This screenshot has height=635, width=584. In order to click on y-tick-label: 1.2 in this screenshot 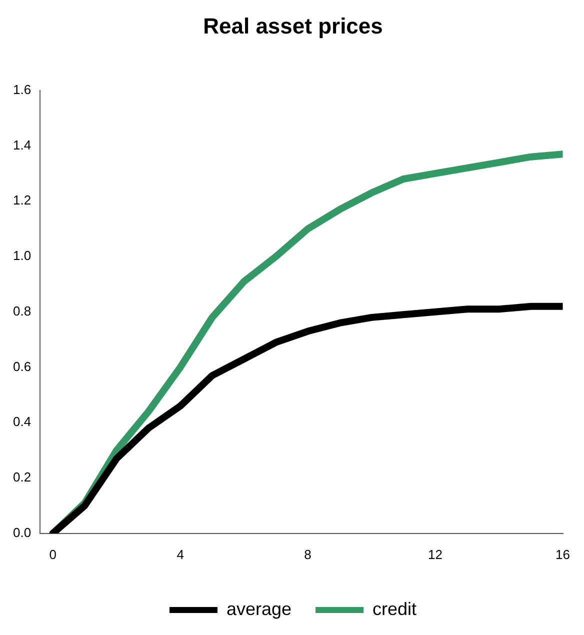, I will do `click(22, 200)`.